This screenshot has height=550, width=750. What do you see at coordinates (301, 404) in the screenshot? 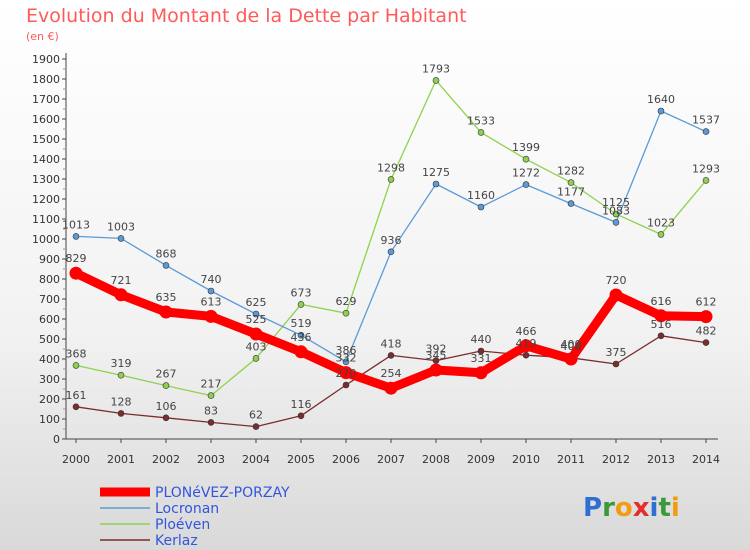
I see `data-label: 116` at bounding box center [301, 404].